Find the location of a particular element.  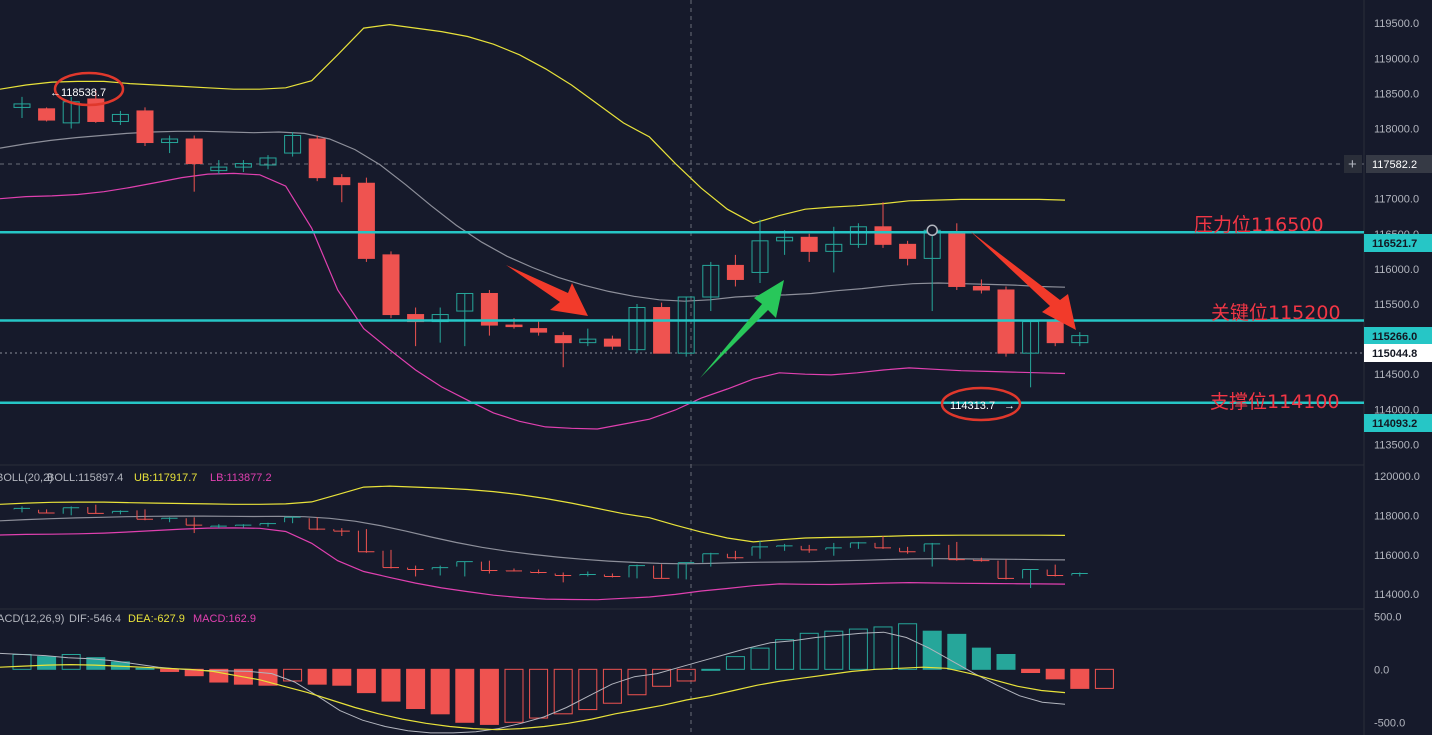

low-marker-arrow: → is located at coordinates (1009, 406).